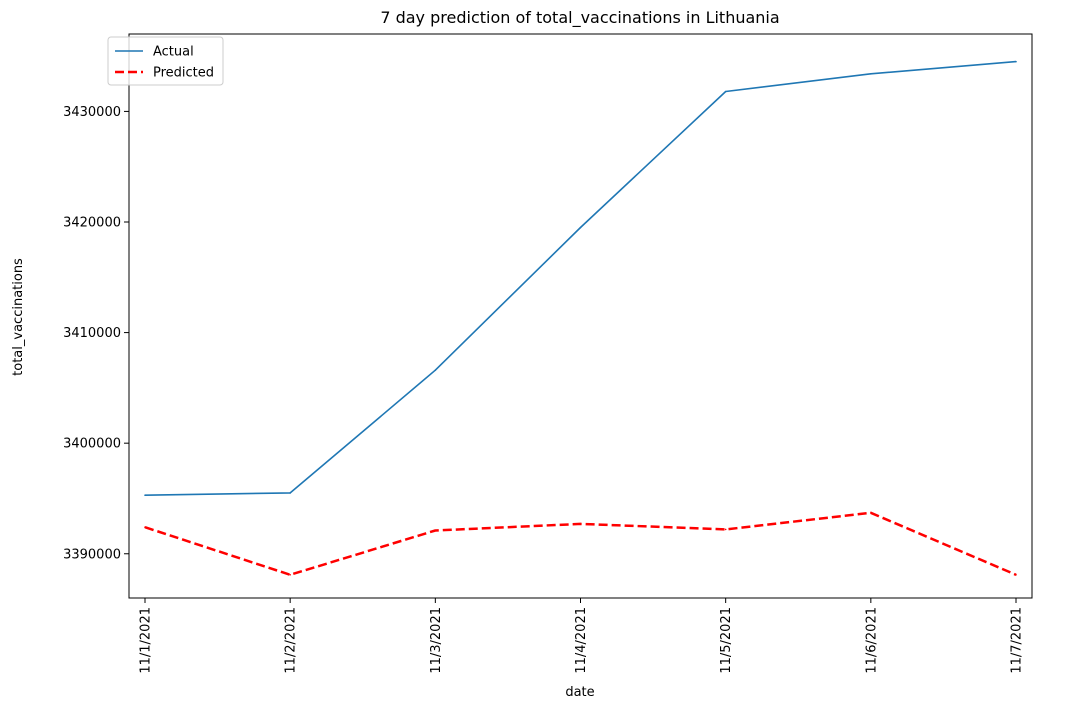  Describe the element at coordinates (580, 544) in the screenshot. I see `series-line-predicted` at that location.